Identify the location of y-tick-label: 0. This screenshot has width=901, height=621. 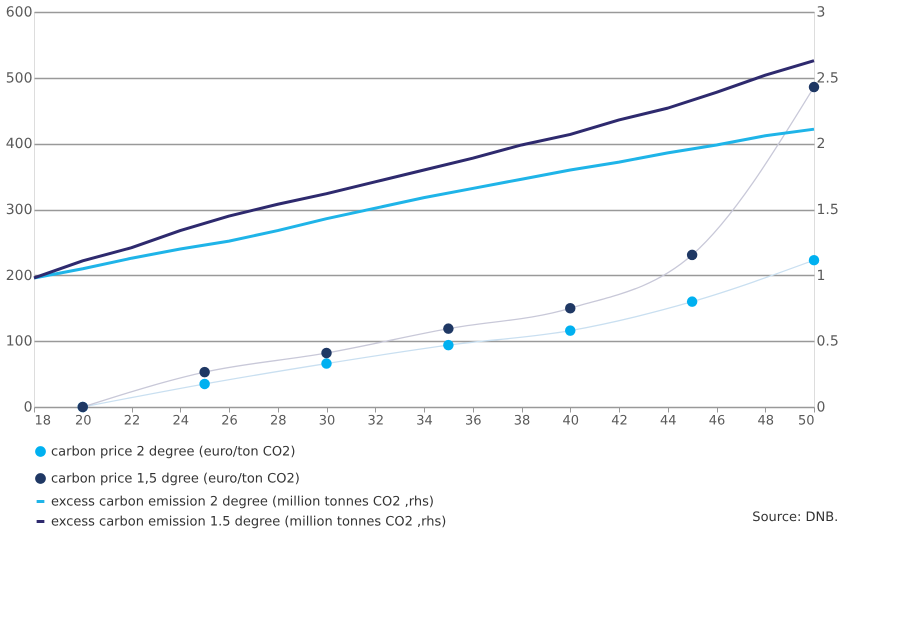
(28, 408).